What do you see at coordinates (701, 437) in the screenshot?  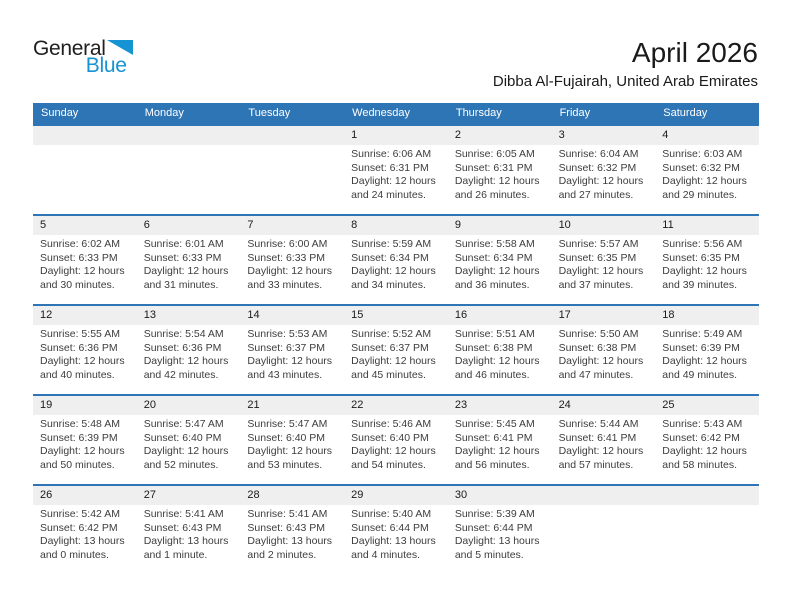 I see `day-info-line: Sunset: 6:42 PM` at bounding box center [701, 437].